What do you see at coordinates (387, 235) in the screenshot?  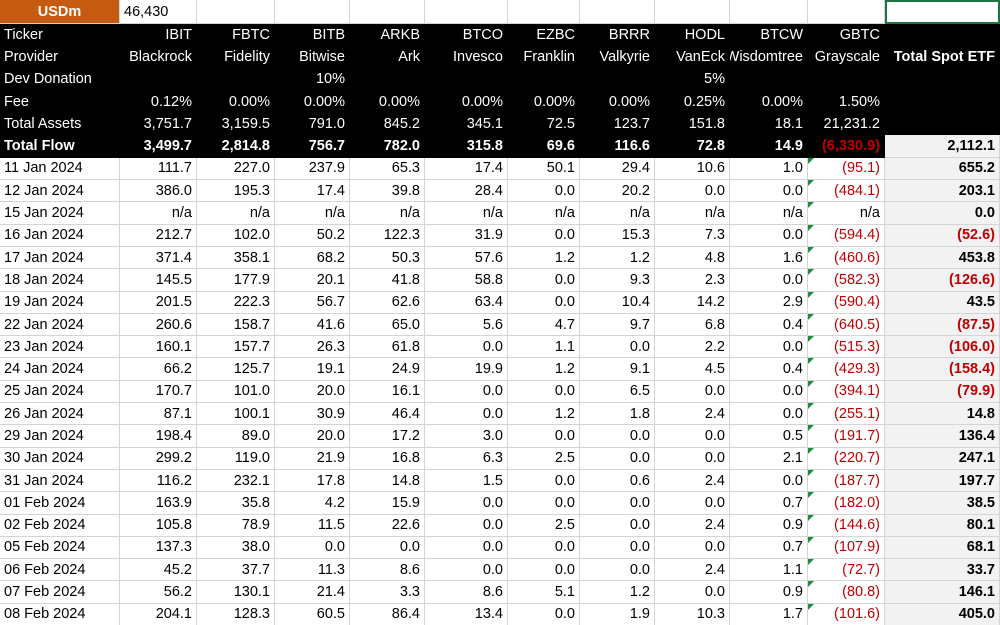 I see `cell: 122.3` at bounding box center [387, 235].